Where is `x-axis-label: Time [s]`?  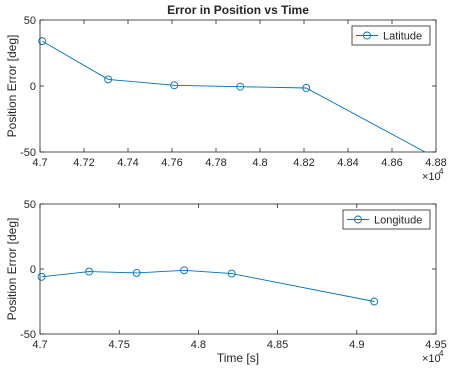 x-axis-label: Time [s] is located at coordinates (238, 358).